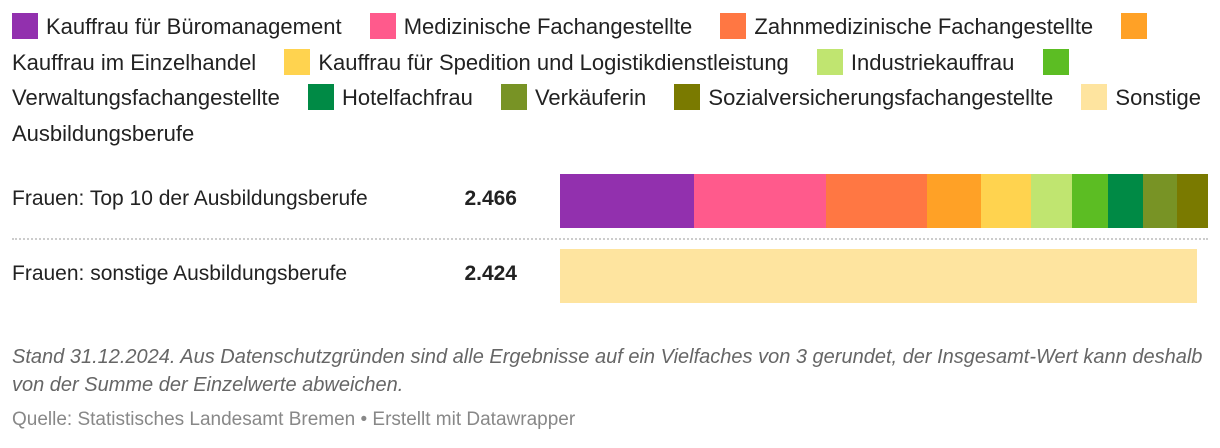  I want to click on legend-item: Medizinische Fachangestellte, so click(531, 26).